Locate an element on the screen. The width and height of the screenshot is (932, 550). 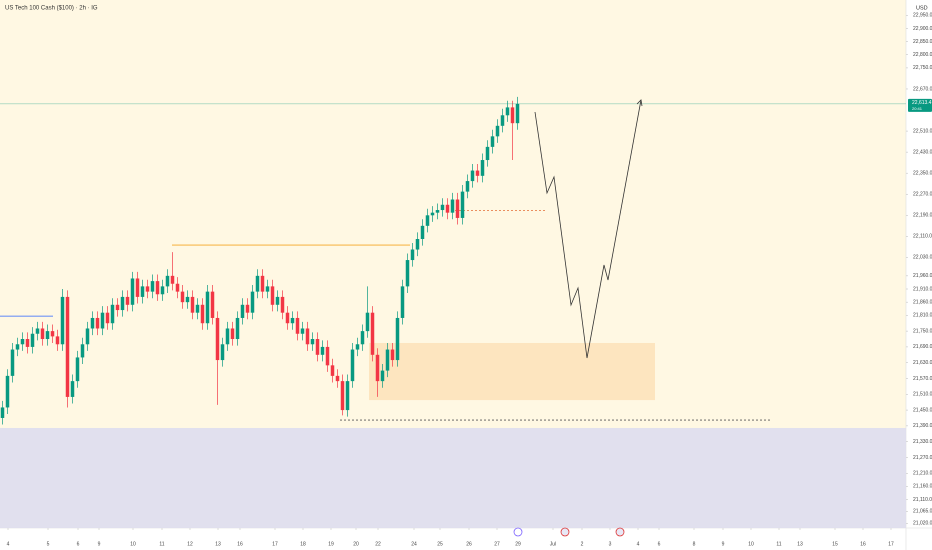
event-icons is located at coordinates (569, 532).